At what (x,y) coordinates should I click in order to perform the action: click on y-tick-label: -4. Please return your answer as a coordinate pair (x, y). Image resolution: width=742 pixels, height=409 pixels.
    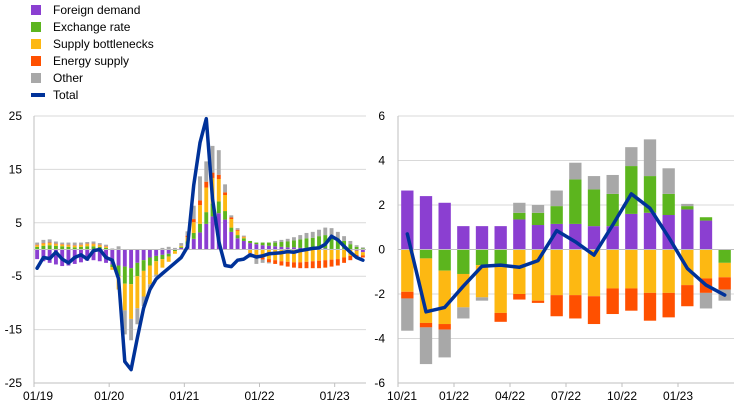
    Looking at the image, I should click on (379, 339).